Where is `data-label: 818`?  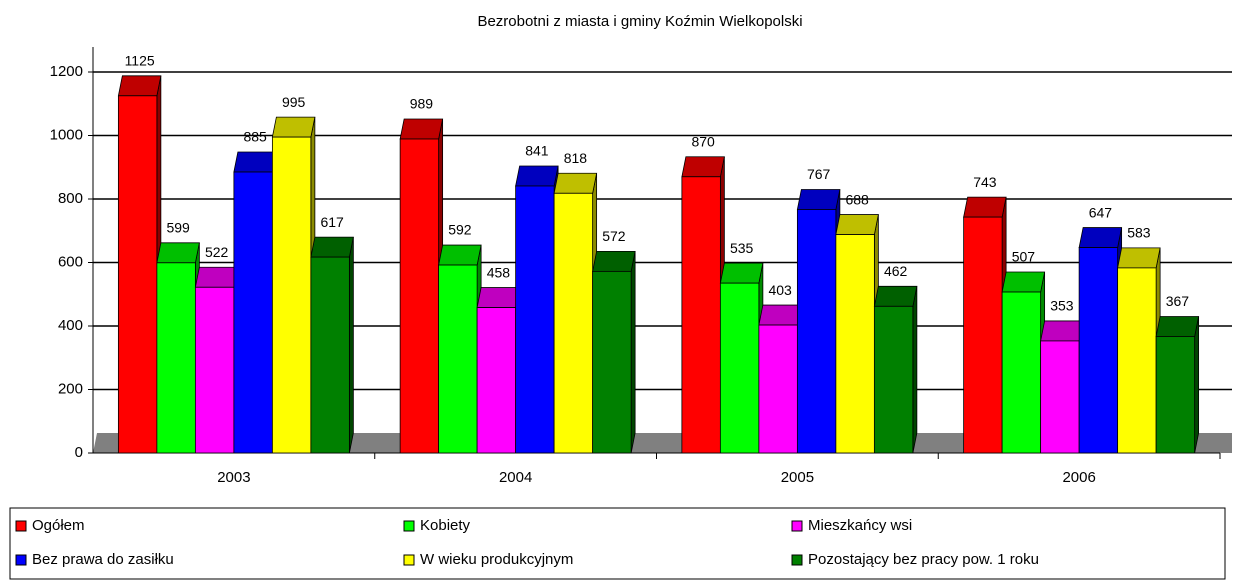 data-label: 818 is located at coordinates (576, 158).